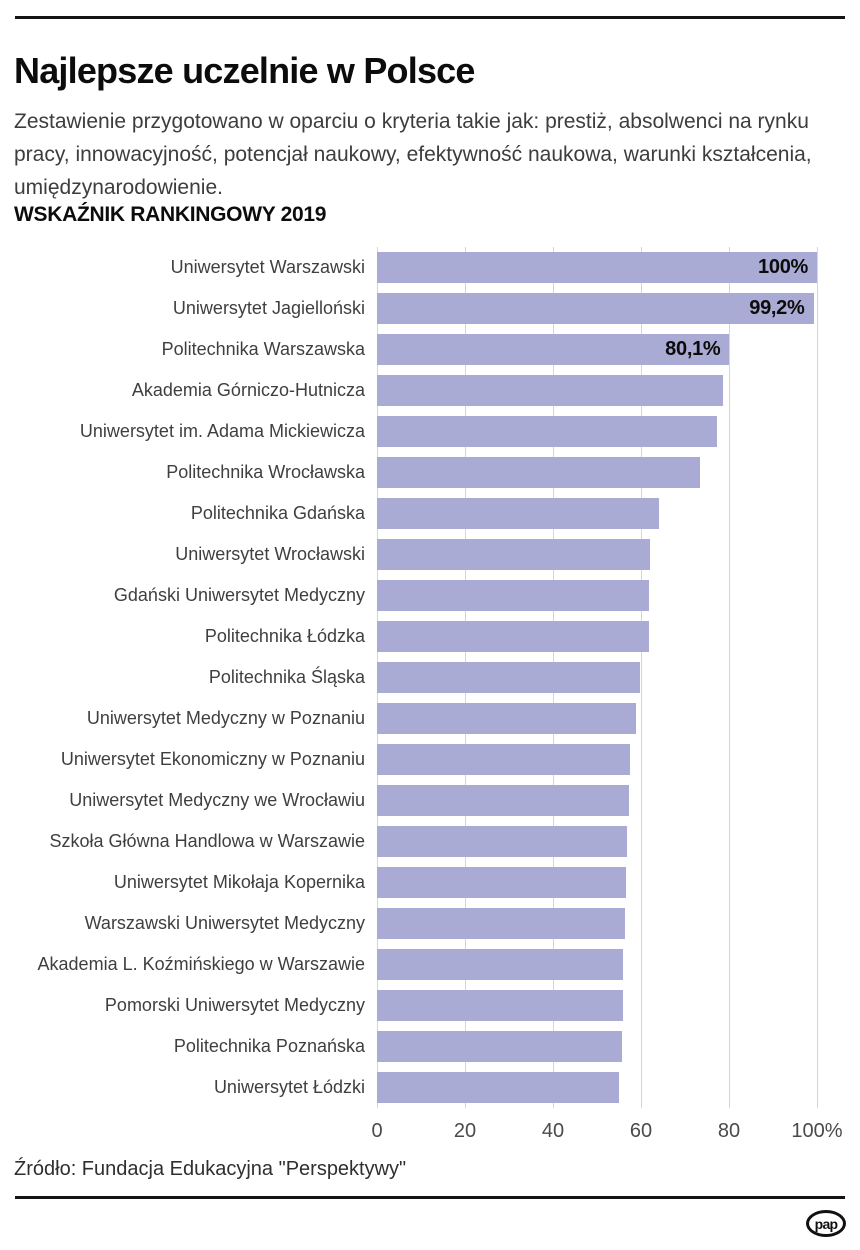 Image resolution: width=860 pixels, height=1250 pixels. I want to click on chart-row: Uniwersytet Ekonomiczny w Poznaniu, so click(431, 759).